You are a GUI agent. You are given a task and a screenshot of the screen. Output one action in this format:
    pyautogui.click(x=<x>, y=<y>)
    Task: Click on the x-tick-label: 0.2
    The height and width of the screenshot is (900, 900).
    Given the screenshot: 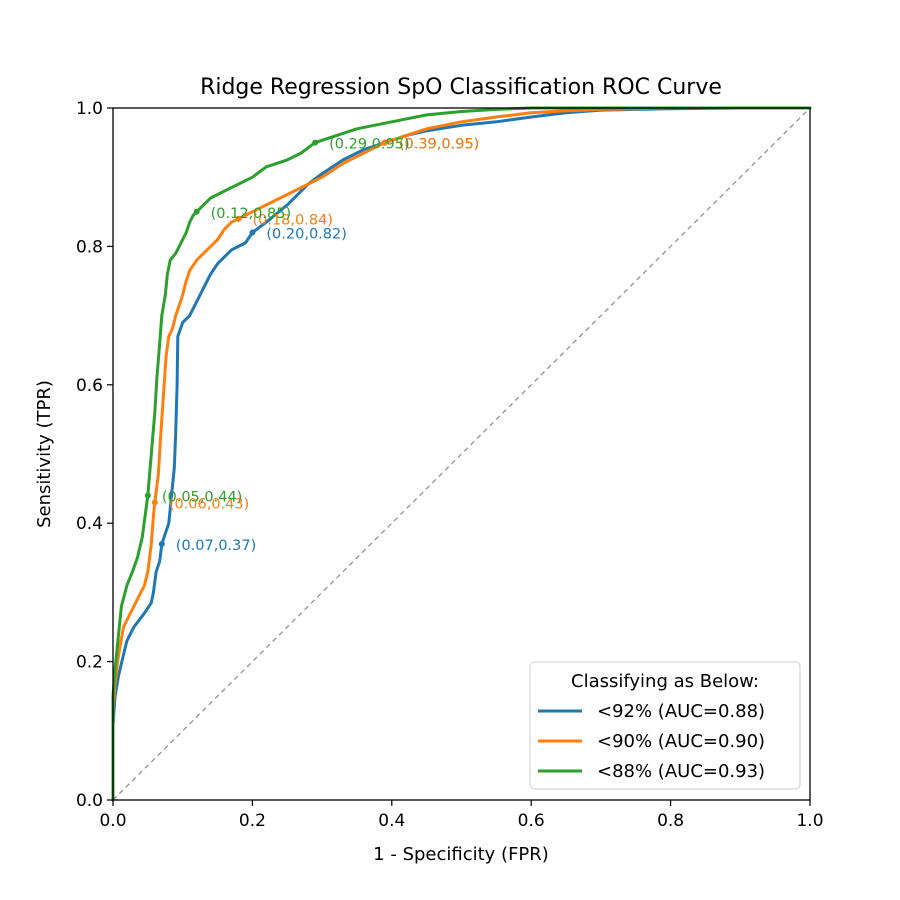 What is the action you would take?
    pyautogui.click(x=252, y=821)
    